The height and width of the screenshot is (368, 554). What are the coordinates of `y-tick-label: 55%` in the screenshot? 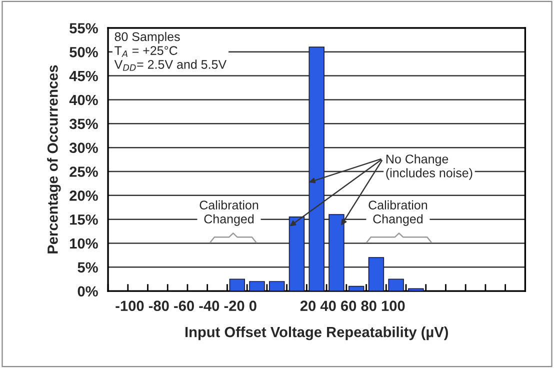 It's located at (84, 28).